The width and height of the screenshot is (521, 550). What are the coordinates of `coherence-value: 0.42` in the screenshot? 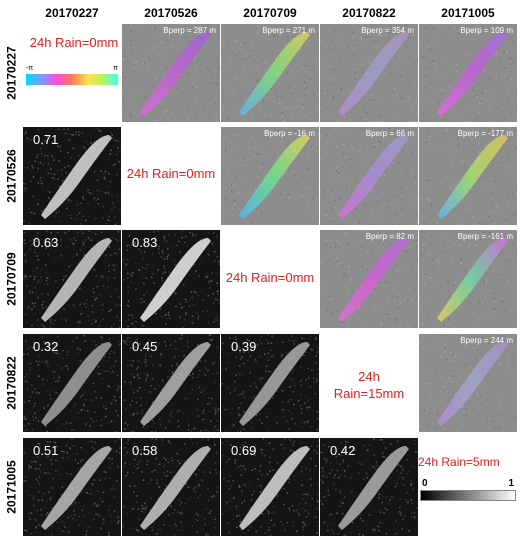 It's located at (343, 450).